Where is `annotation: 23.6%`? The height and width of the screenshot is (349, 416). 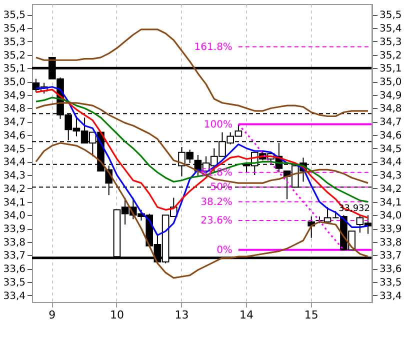
annotation: 23.6% is located at coordinates (216, 220).